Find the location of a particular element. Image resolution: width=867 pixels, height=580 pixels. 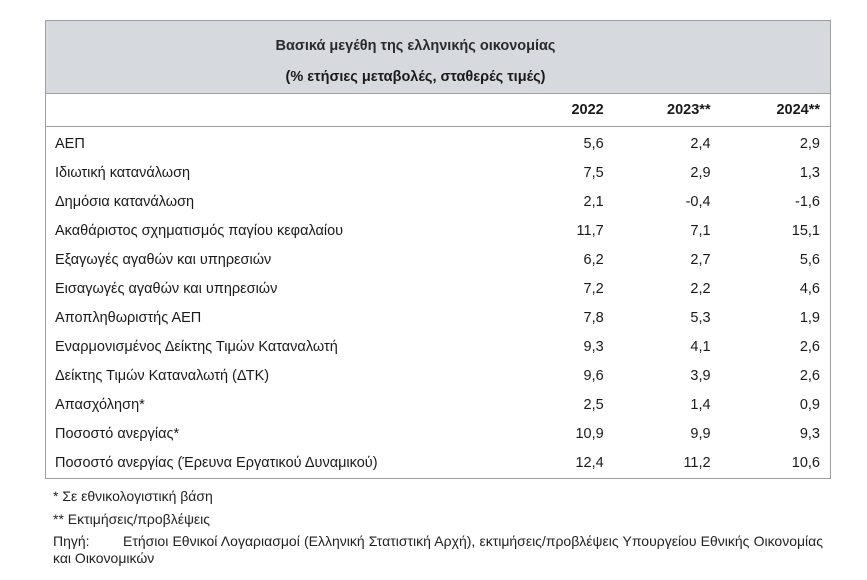

cell-value-2023: 2,2 is located at coordinates (700, 289).